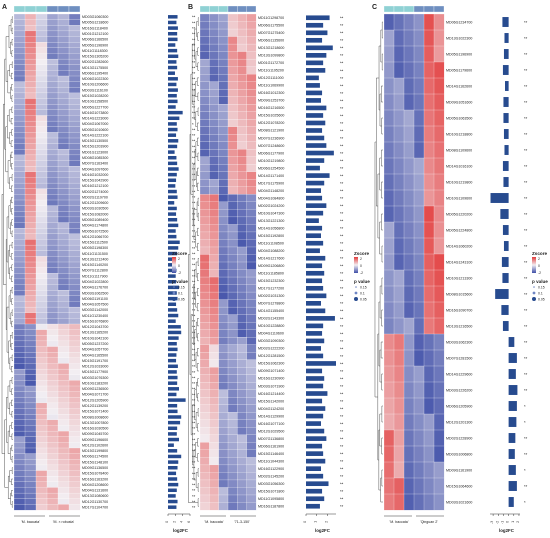 The width and height of the screenshot is (550, 538). What do you see at coordinates (459, 470) in the screenshot?
I see `gene-label: MD09G1161900` at bounding box center [459, 470].